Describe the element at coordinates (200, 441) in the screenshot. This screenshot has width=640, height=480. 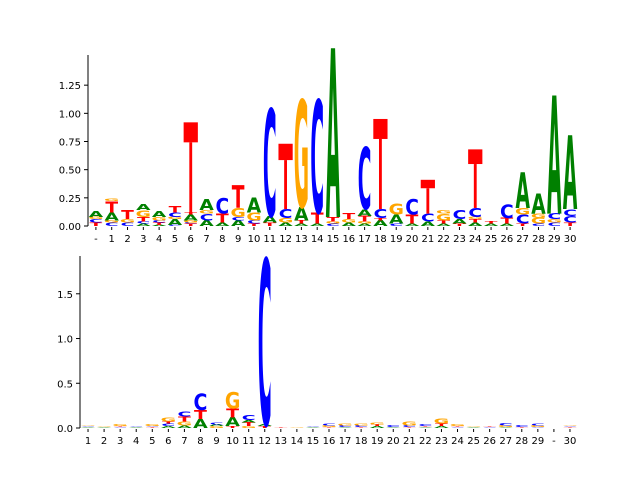
I see `x-tick-label: 8` at that location.